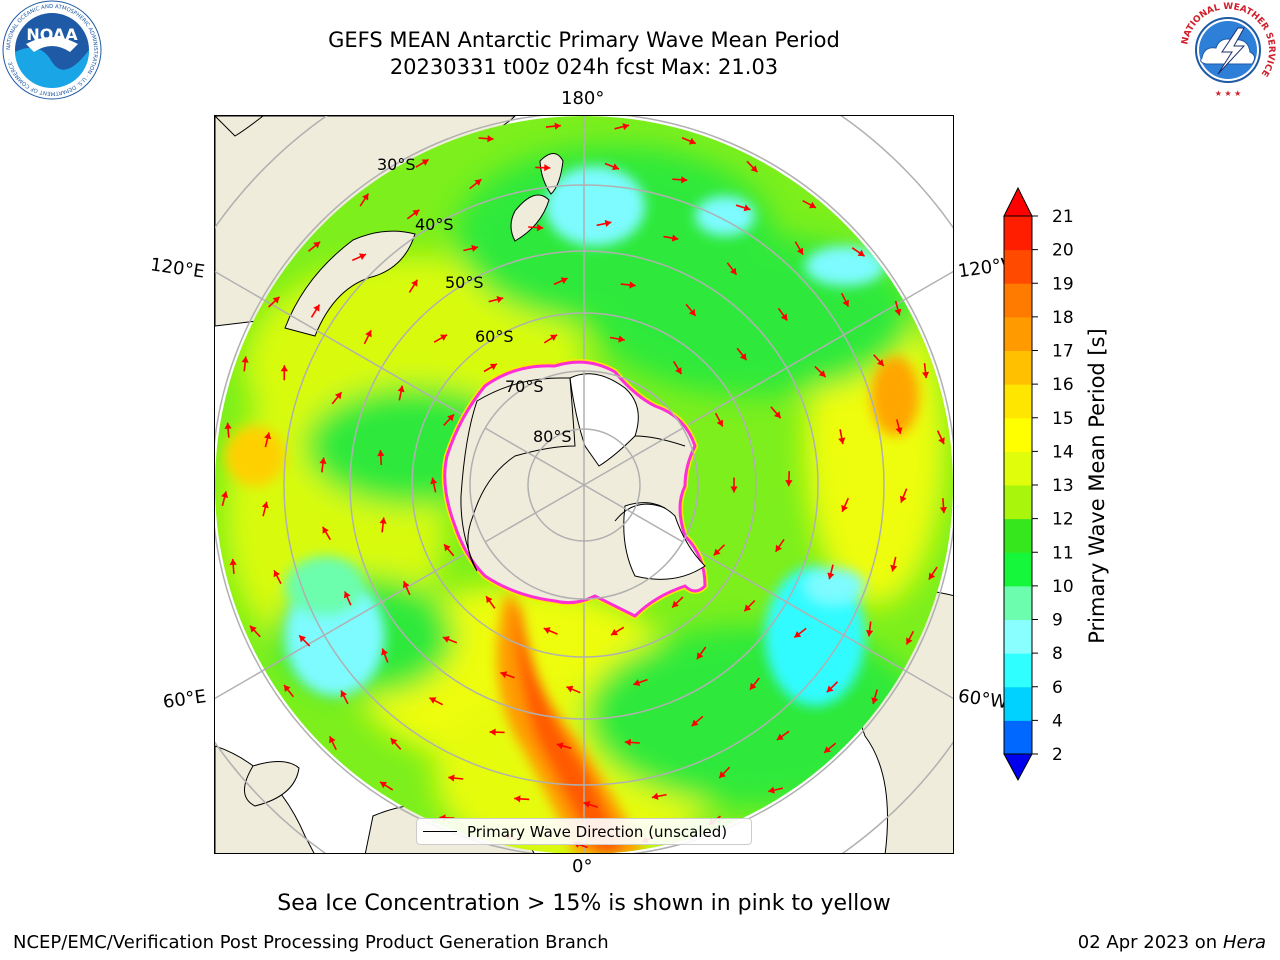  Describe the element at coordinates (1063, 452) in the screenshot. I see `colorbar-tick-label: 14` at that location.